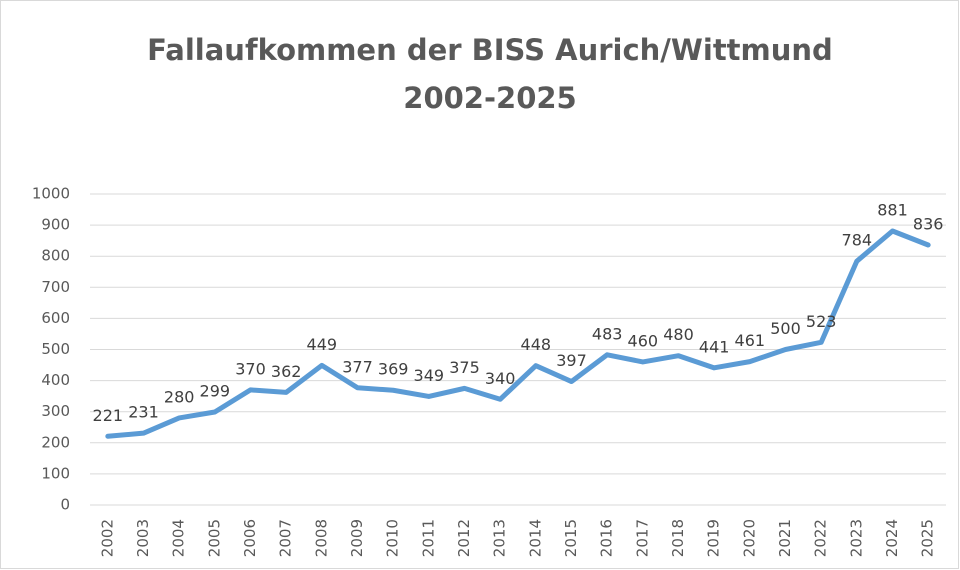  Describe the element at coordinates (714, 346) in the screenshot. I see `data-label: 441` at that location.